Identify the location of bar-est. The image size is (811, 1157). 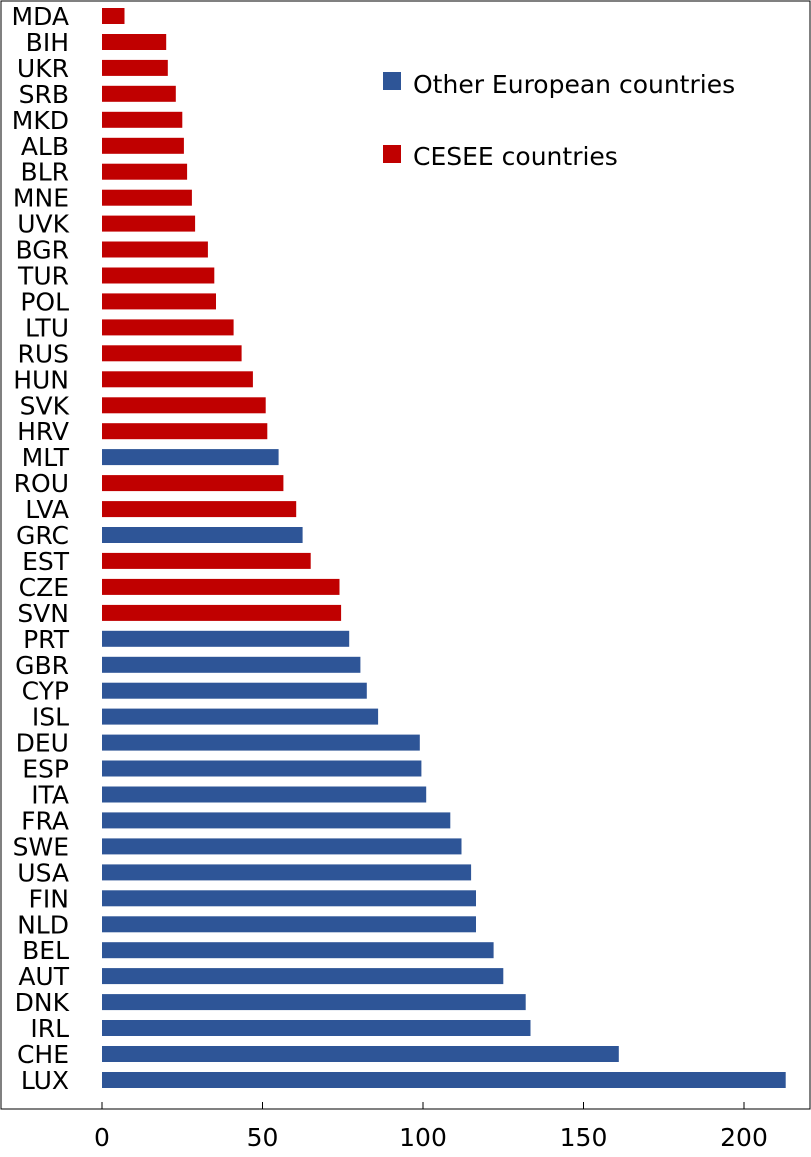
(206, 560).